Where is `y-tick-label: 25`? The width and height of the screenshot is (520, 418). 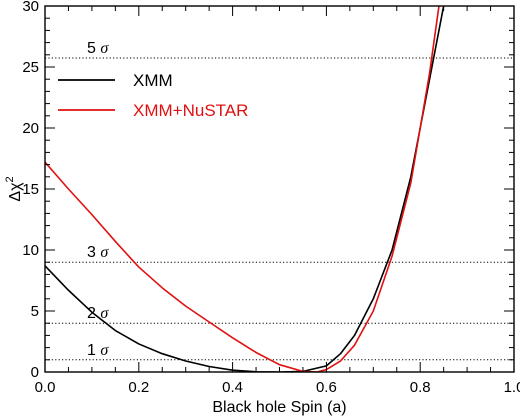 y-tick-label: 25 is located at coordinates (30, 67).